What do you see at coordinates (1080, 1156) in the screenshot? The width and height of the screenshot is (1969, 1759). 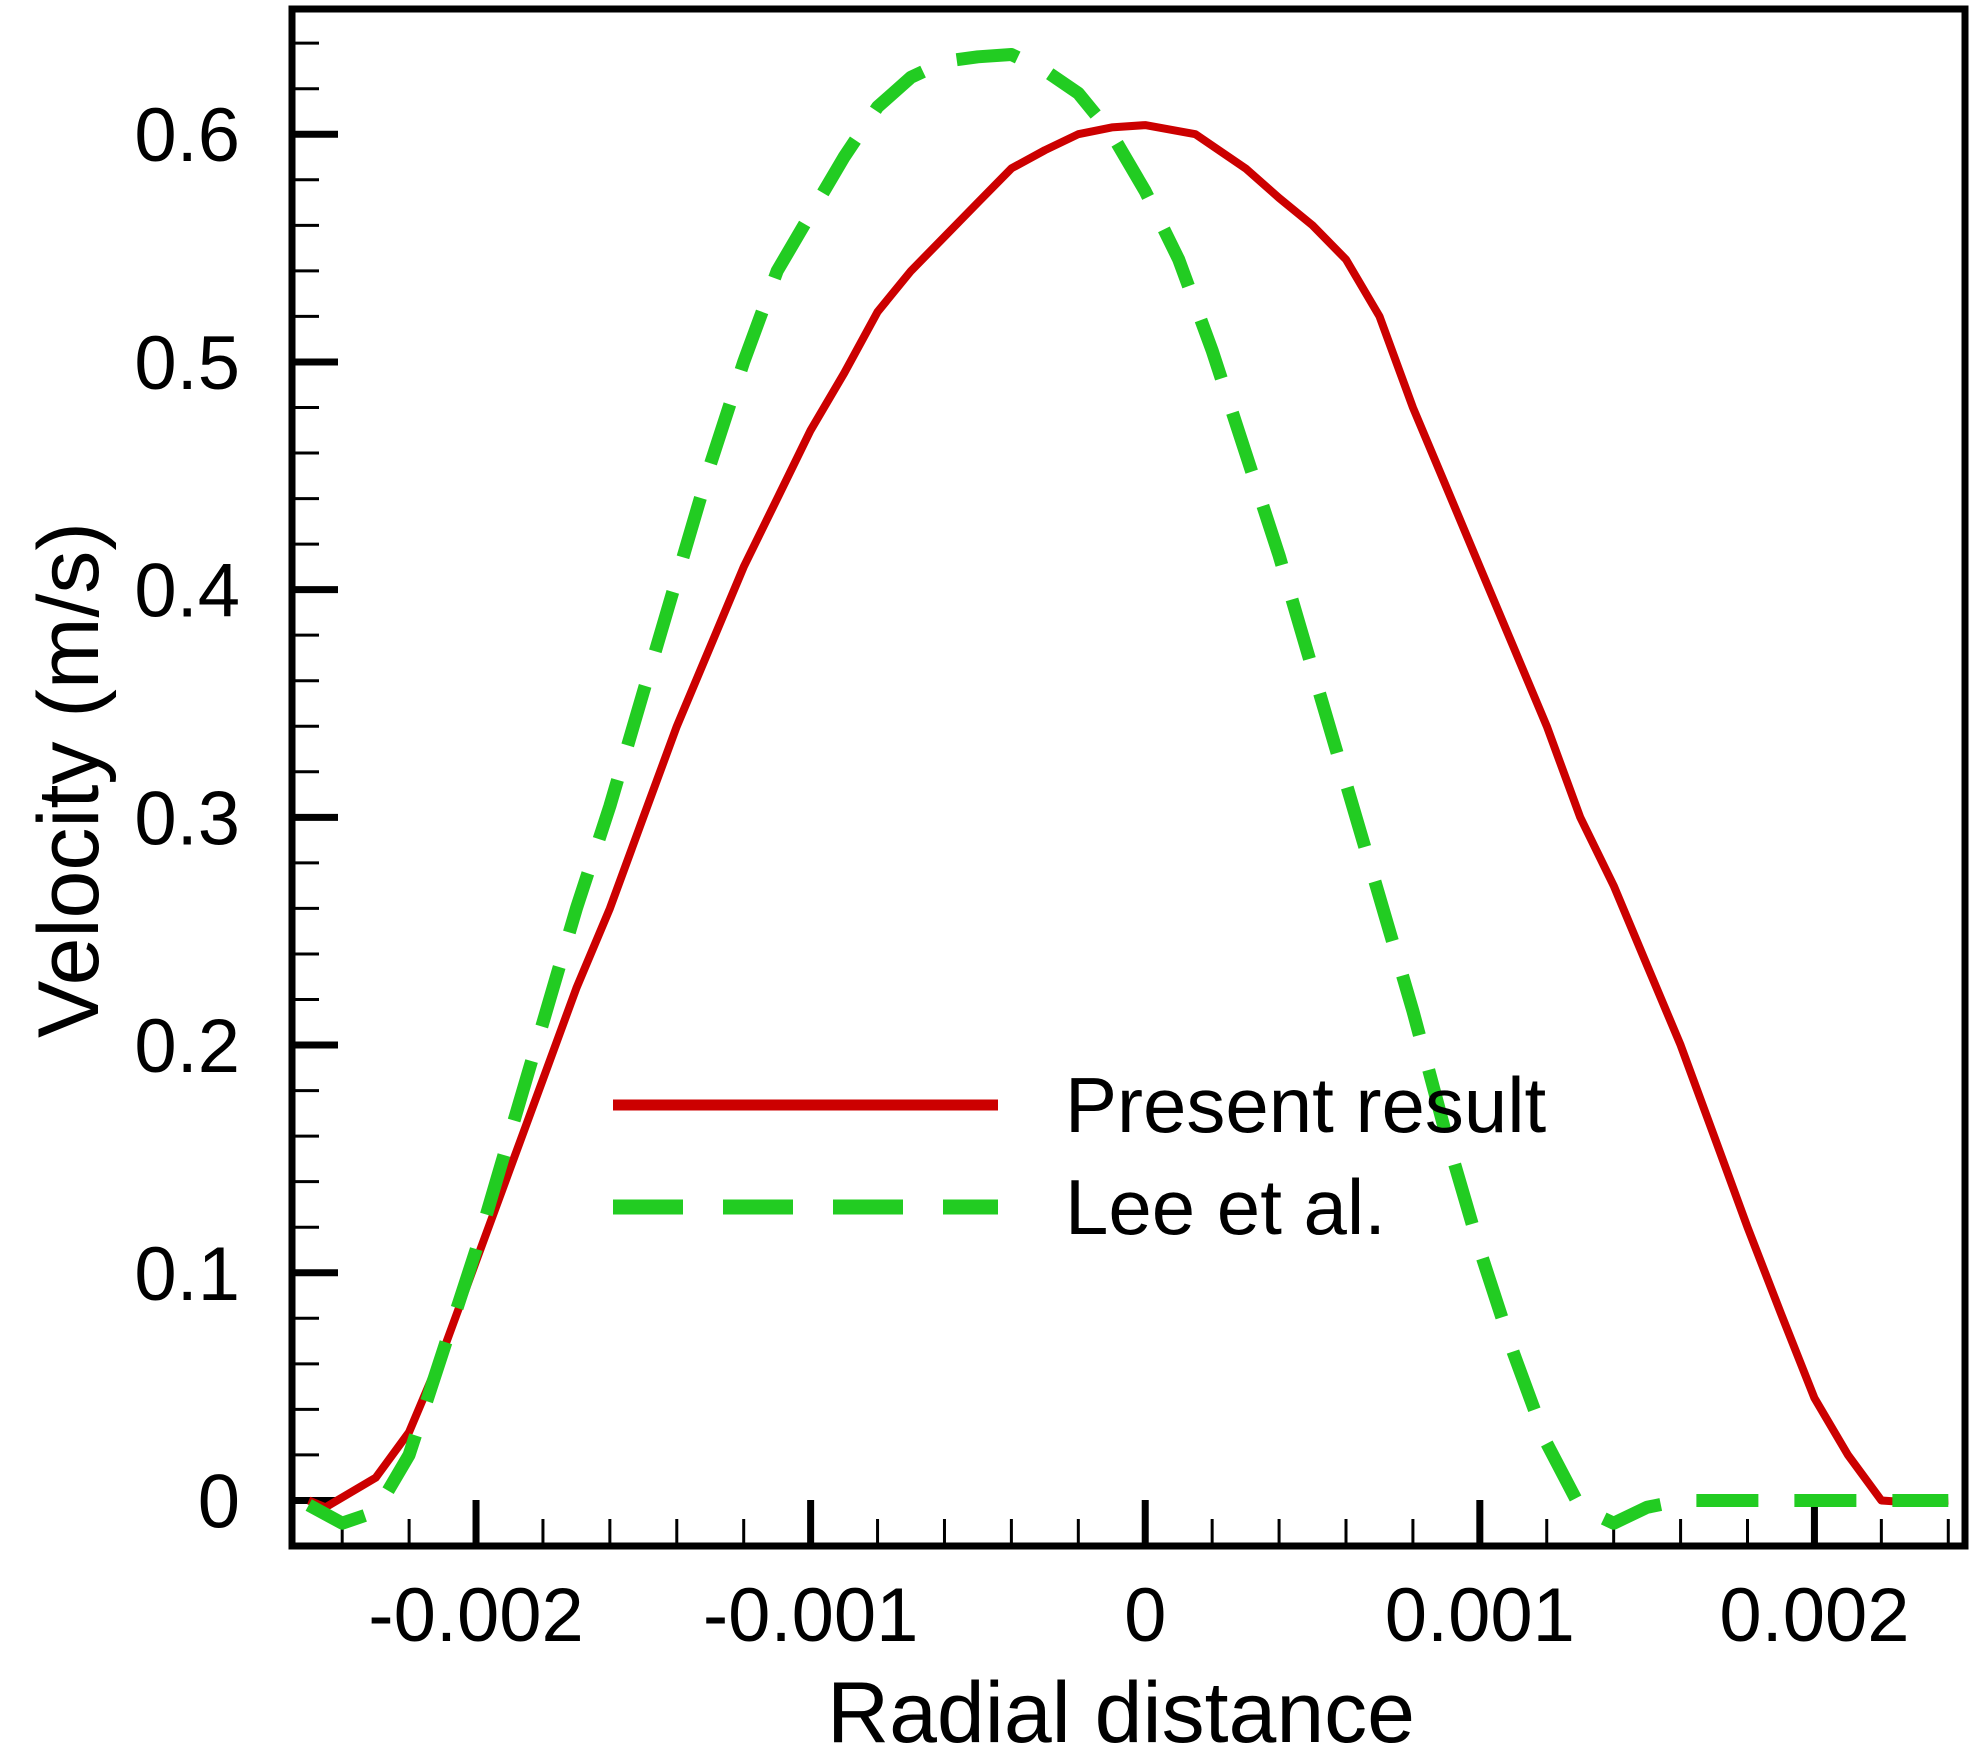 I see `legend: Present result Lee et al.` at bounding box center [1080, 1156].